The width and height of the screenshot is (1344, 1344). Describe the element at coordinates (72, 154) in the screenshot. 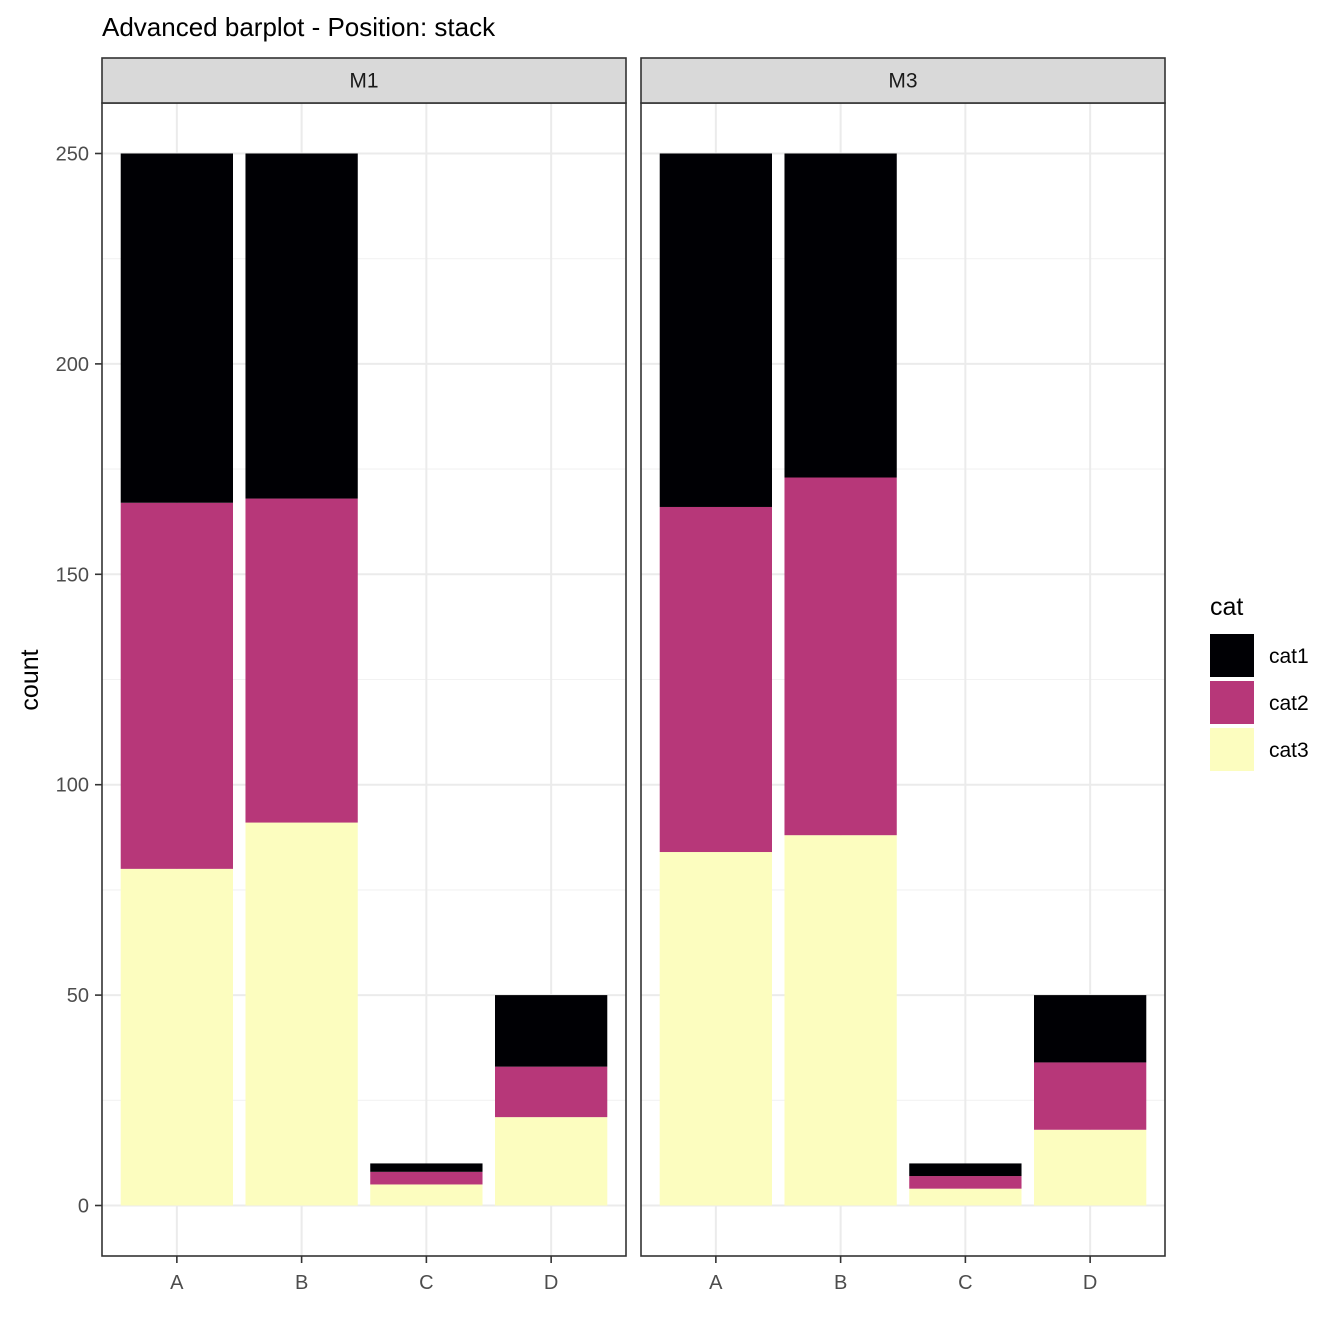

I see `y-tick-label: 250` at that location.